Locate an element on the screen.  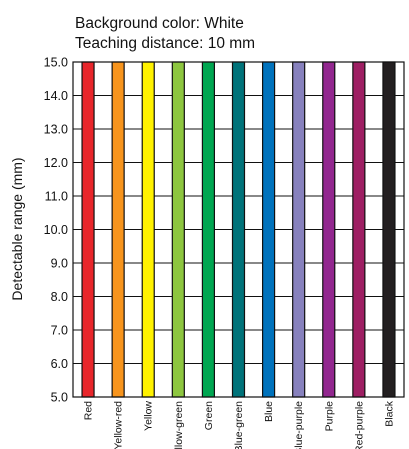
x-category-label: Red-purple is located at coordinates (359, 425).